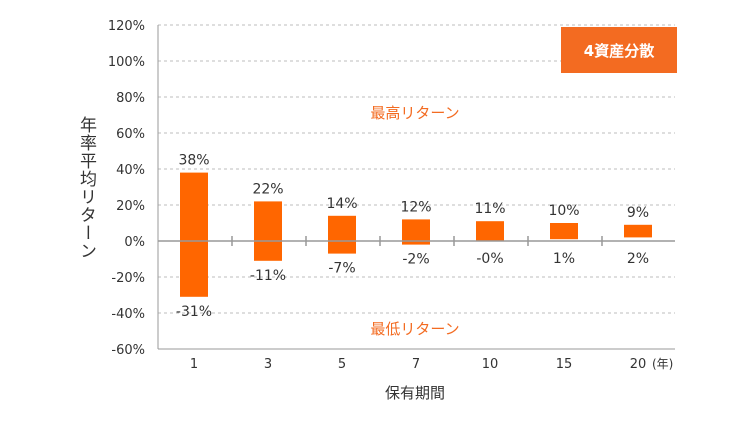 This screenshot has width=750, height=421. What do you see at coordinates (662, 364) in the screenshot?
I see `x-unit-label: (年)` at bounding box center [662, 364].